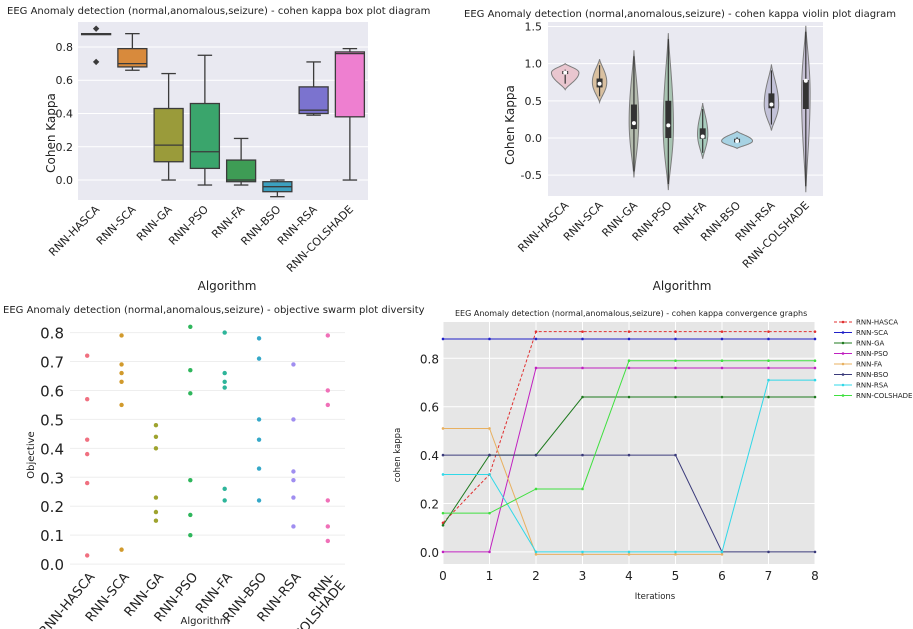 The image size is (913, 629). What do you see at coordinates (629, 576) in the screenshot?
I see `convergence-x-tick-label: 4` at bounding box center [629, 576].